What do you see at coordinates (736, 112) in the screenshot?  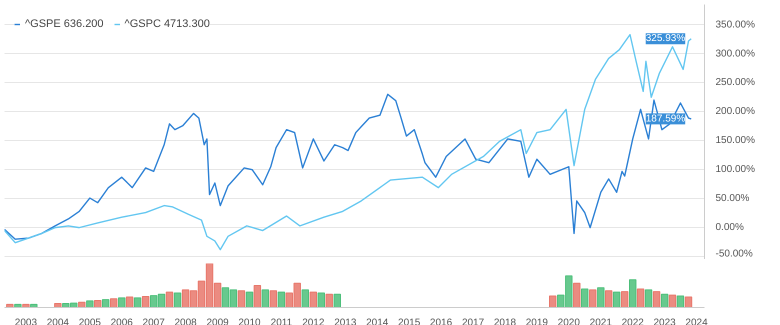 I see `y-tick-label: 200.00%` at bounding box center [736, 112].